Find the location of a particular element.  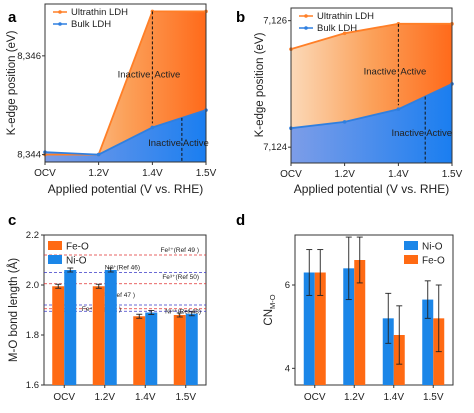

d-xtick-label-3: 1.5V is located at coordinates (433, 397).